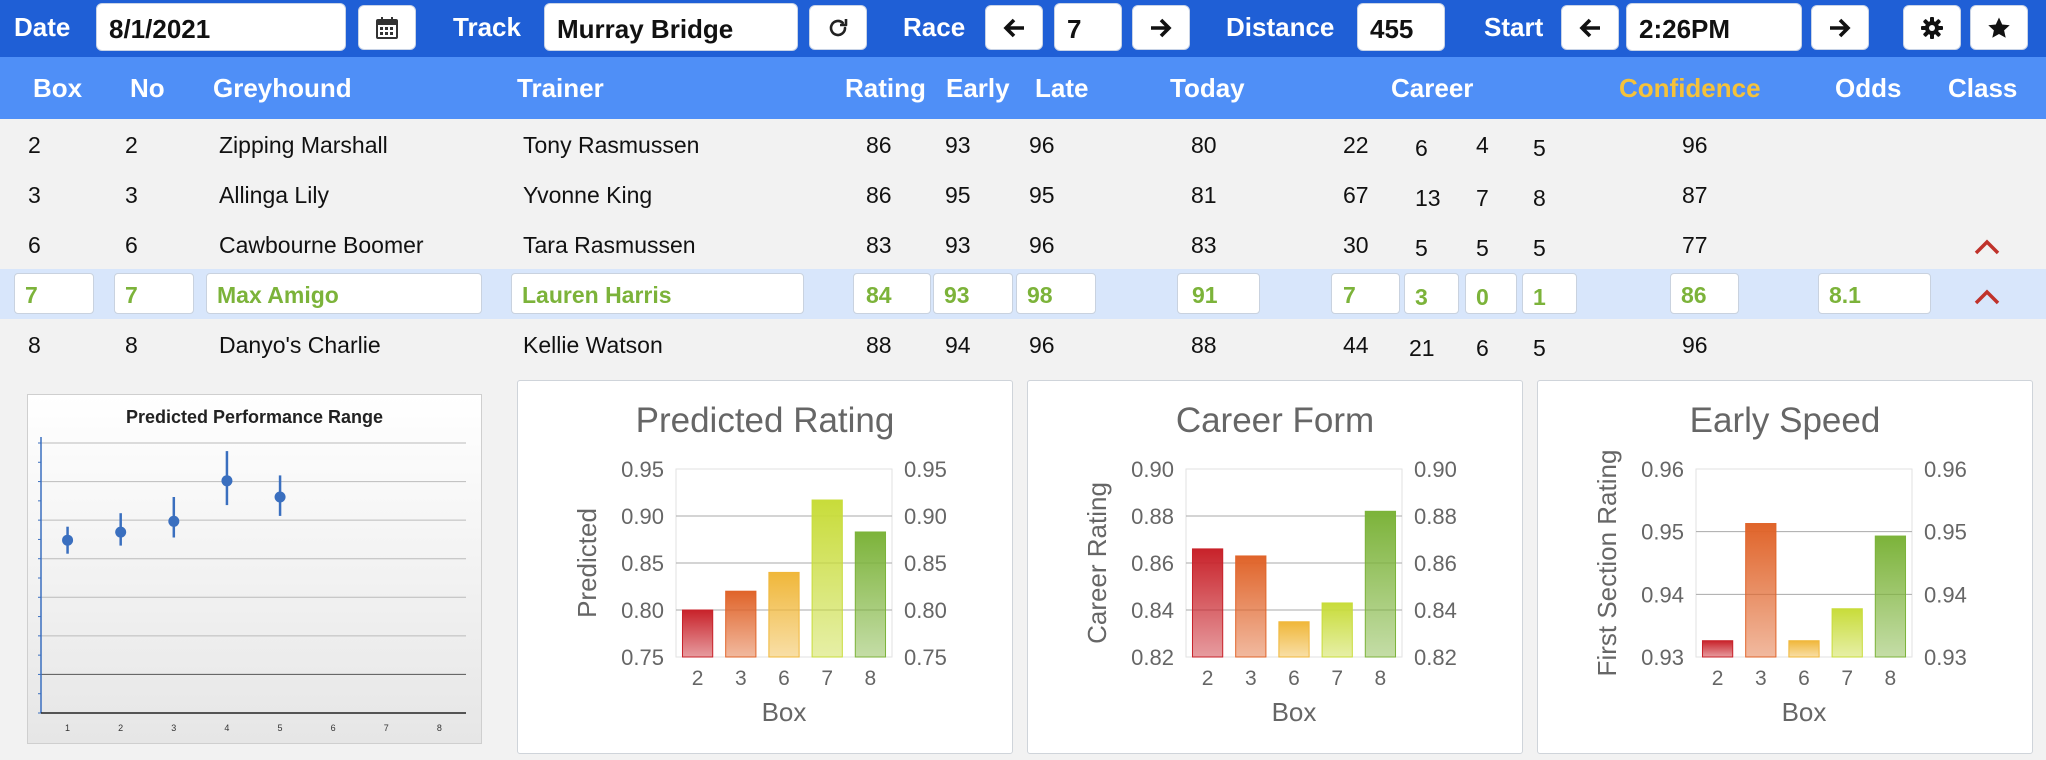 The image size is (2046, 760). What do you see at coordinates (1695, 195) in the screenshot?
I see `cell-confidence: 87` at bounding box center [1695, 195].